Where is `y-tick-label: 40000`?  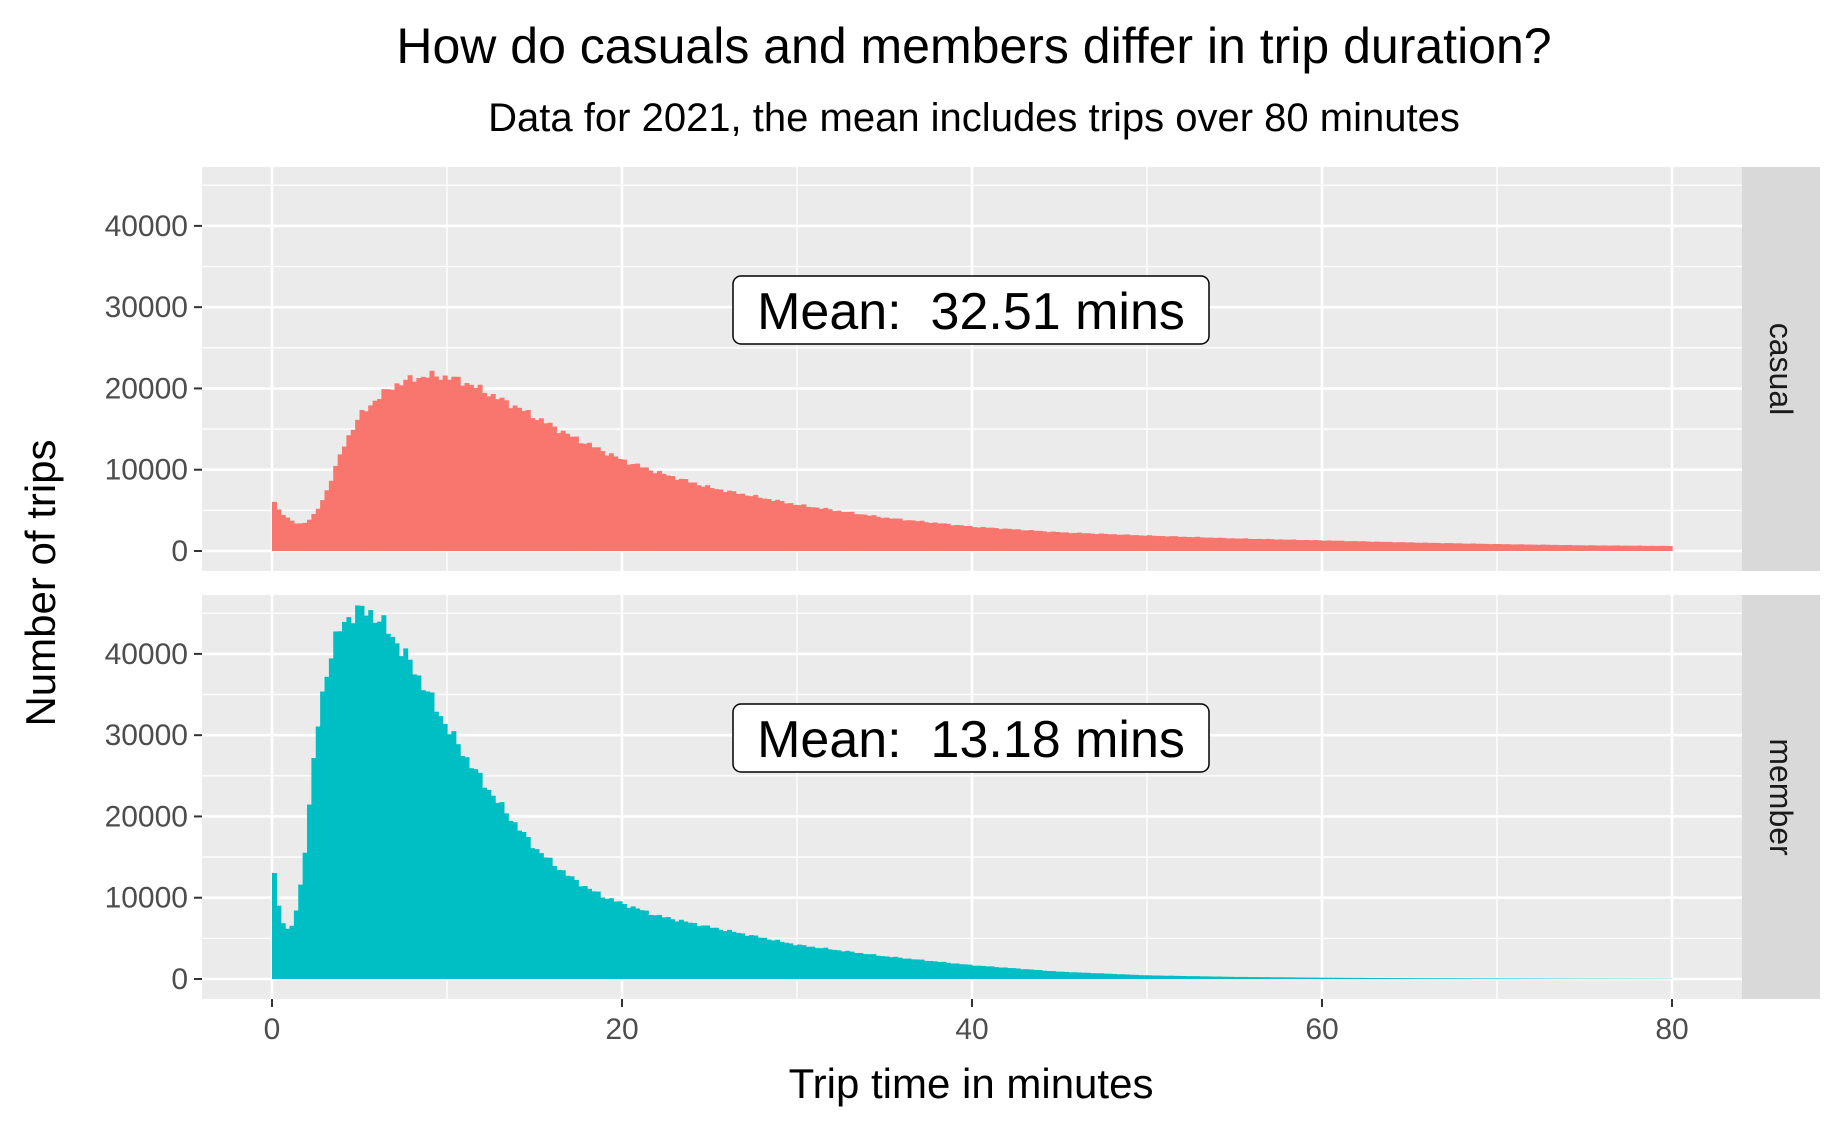 y-tick-label: 40000 is located at coordinates (146, 226).